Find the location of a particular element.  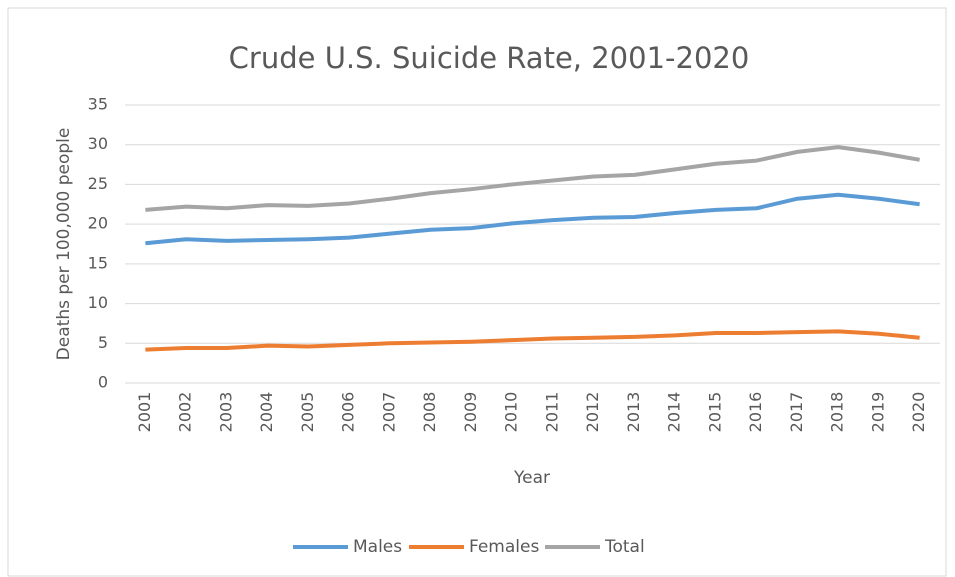

legend-label: Females is located at coordinates (504, 547).